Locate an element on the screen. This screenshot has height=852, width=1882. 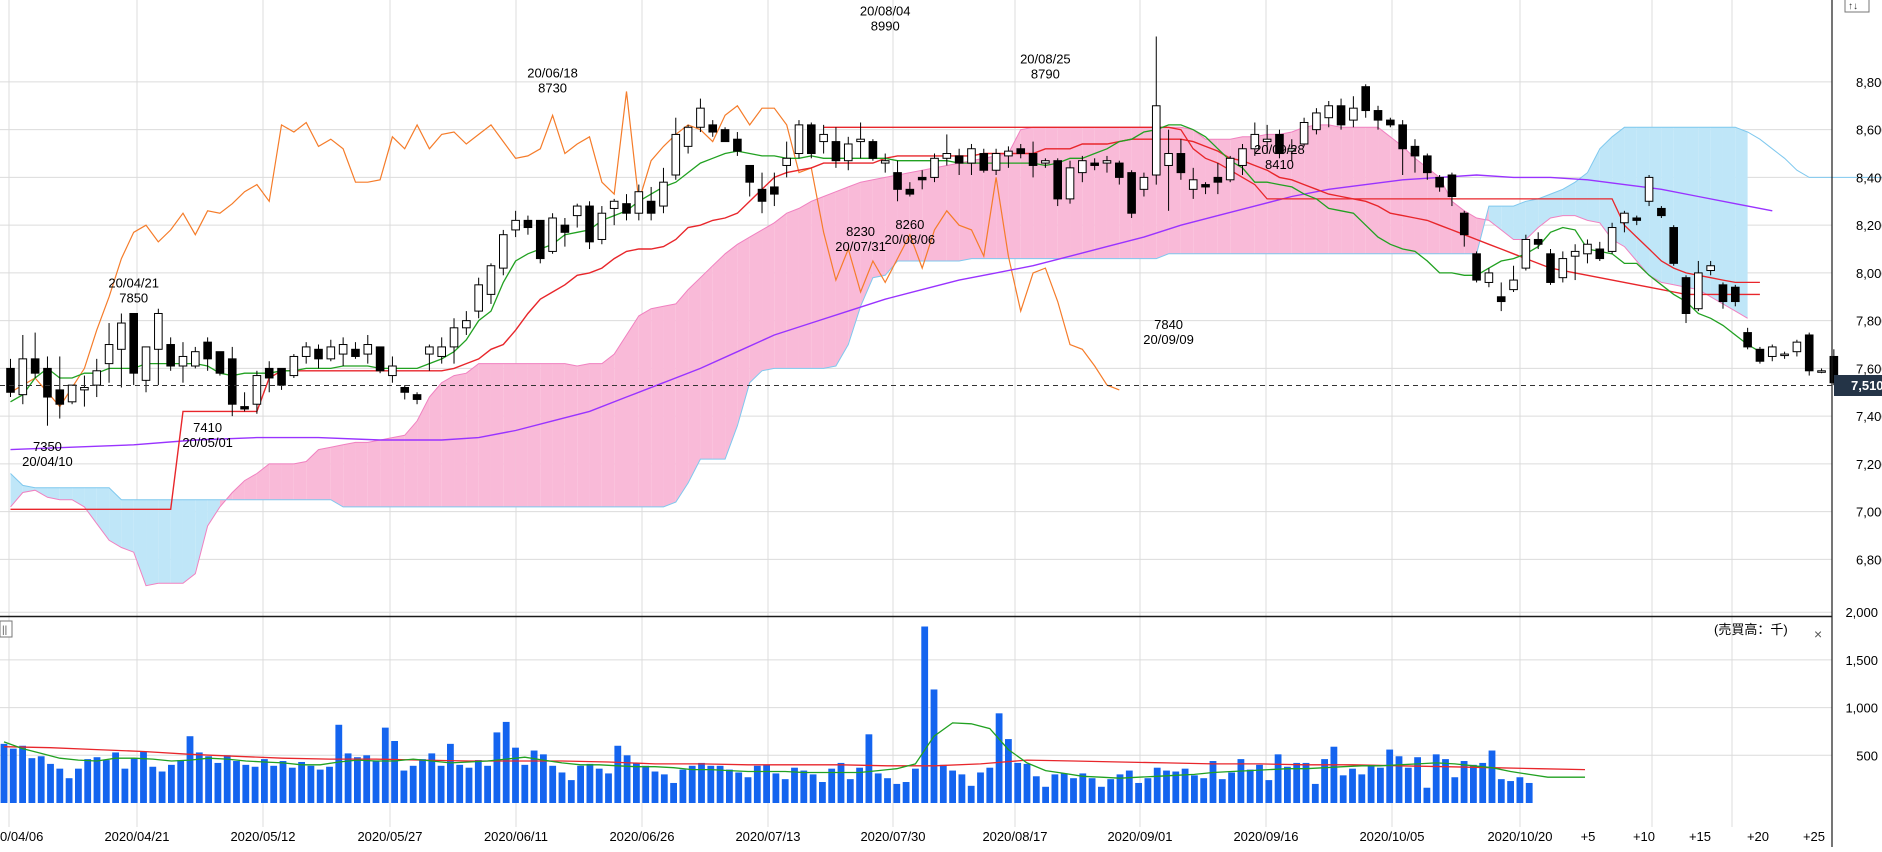
price-tick-label: 7,400 is located at coordinates (1869, 416).